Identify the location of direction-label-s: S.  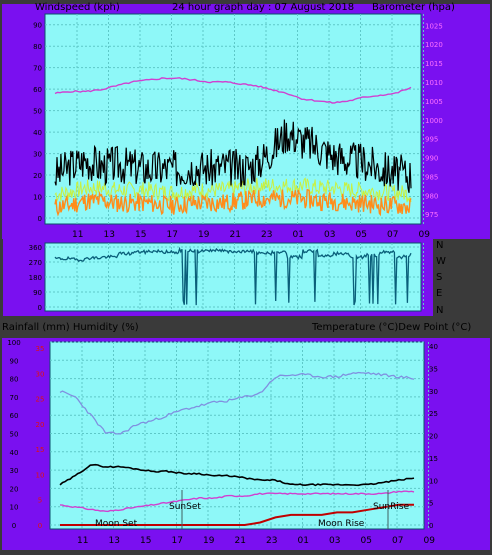
(439, 277).